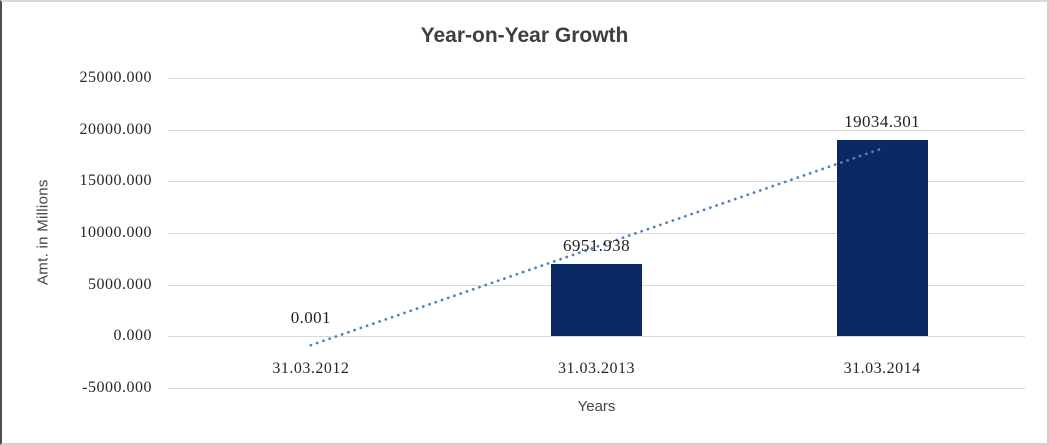 The height and width of the screenshot is (445, 1049). What do you see at coordinates (882, 369) in the screenshot?
I see `x-category-label: 31.03.2014` at bounding box center [882, 369].